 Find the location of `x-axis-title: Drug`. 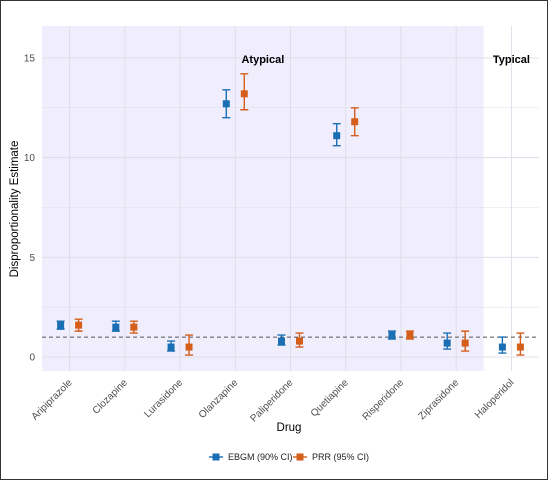

x-axis-title: Drug is located at coordinates (289, 428).